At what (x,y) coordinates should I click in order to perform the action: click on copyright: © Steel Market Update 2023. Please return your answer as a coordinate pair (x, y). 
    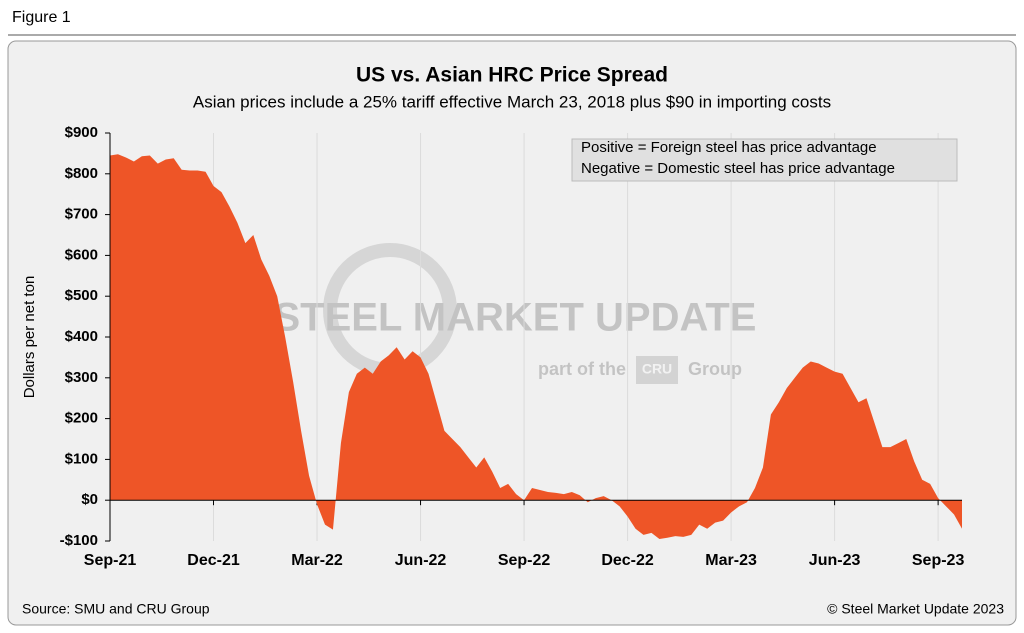
    Looking at the image, I should click on (915, 609).